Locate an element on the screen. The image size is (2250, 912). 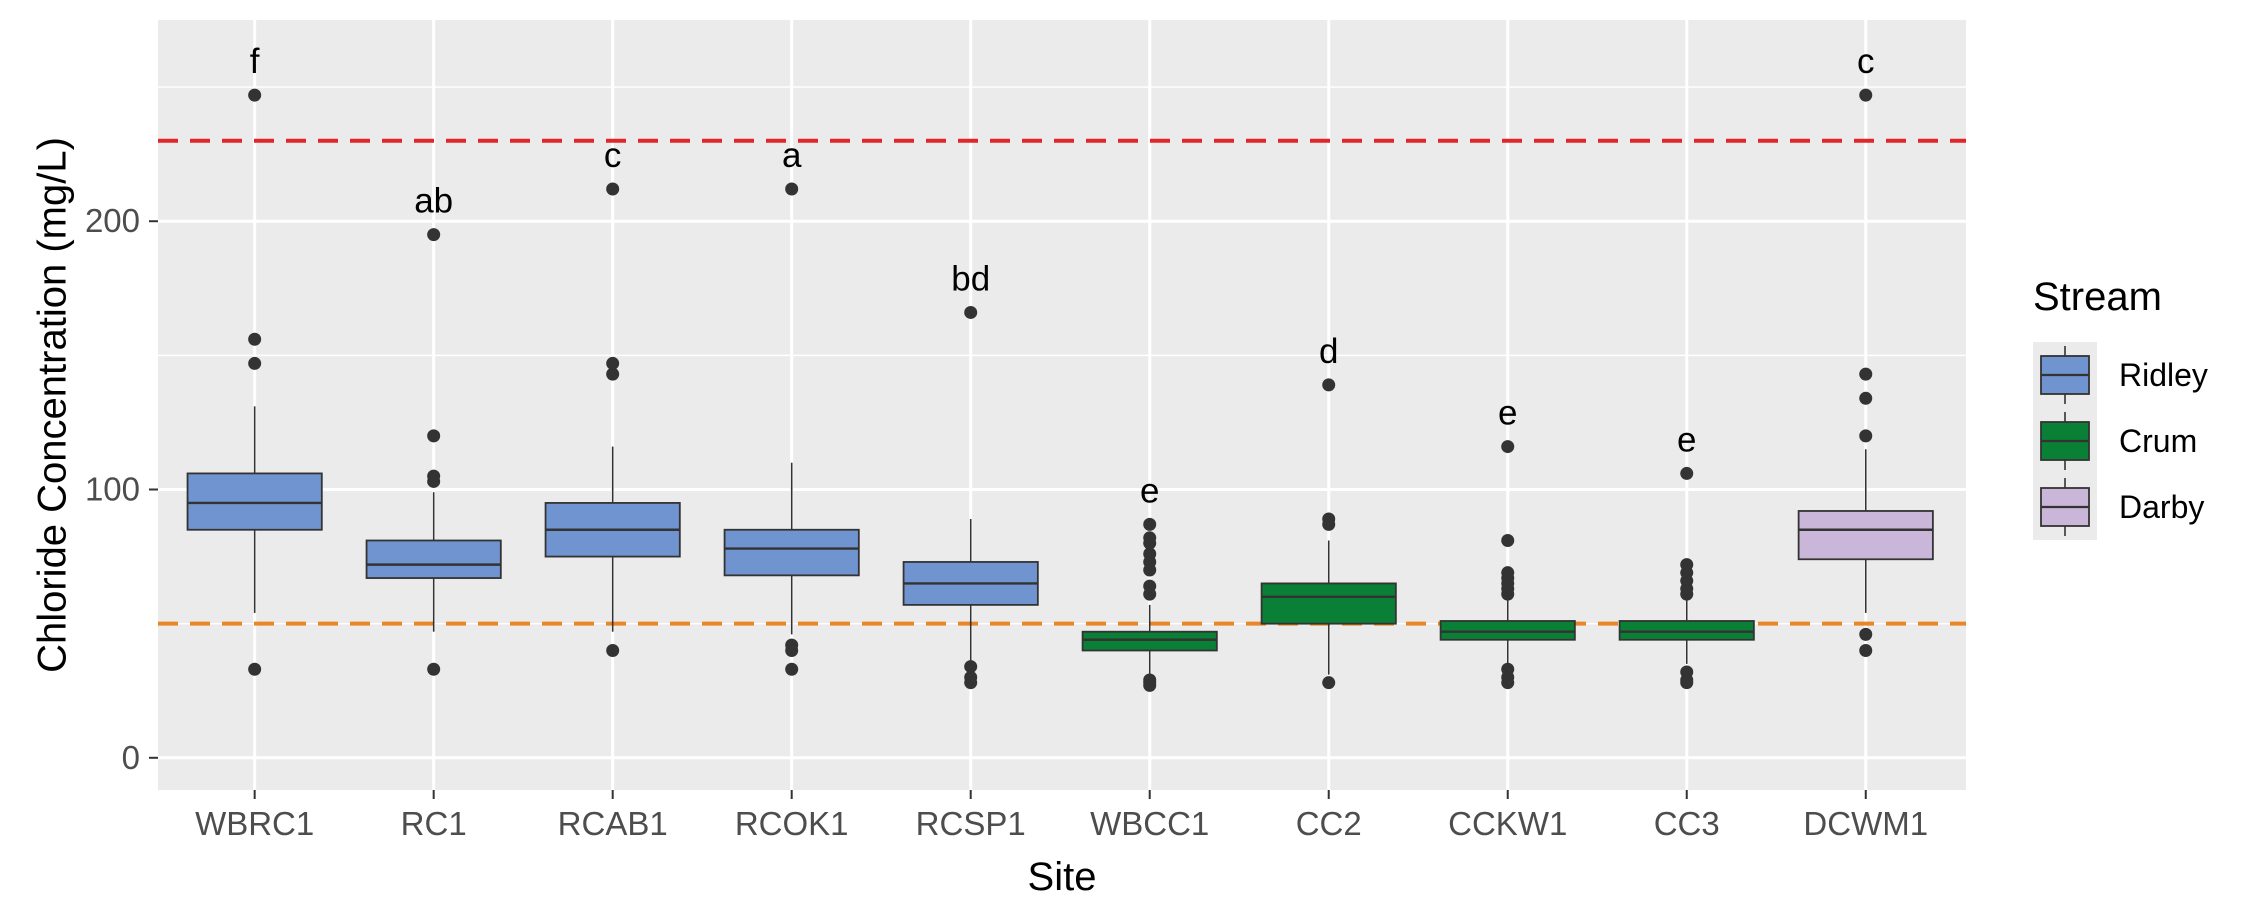
legend-item-ridley: Ridley is located at coordinates (2120, 375).